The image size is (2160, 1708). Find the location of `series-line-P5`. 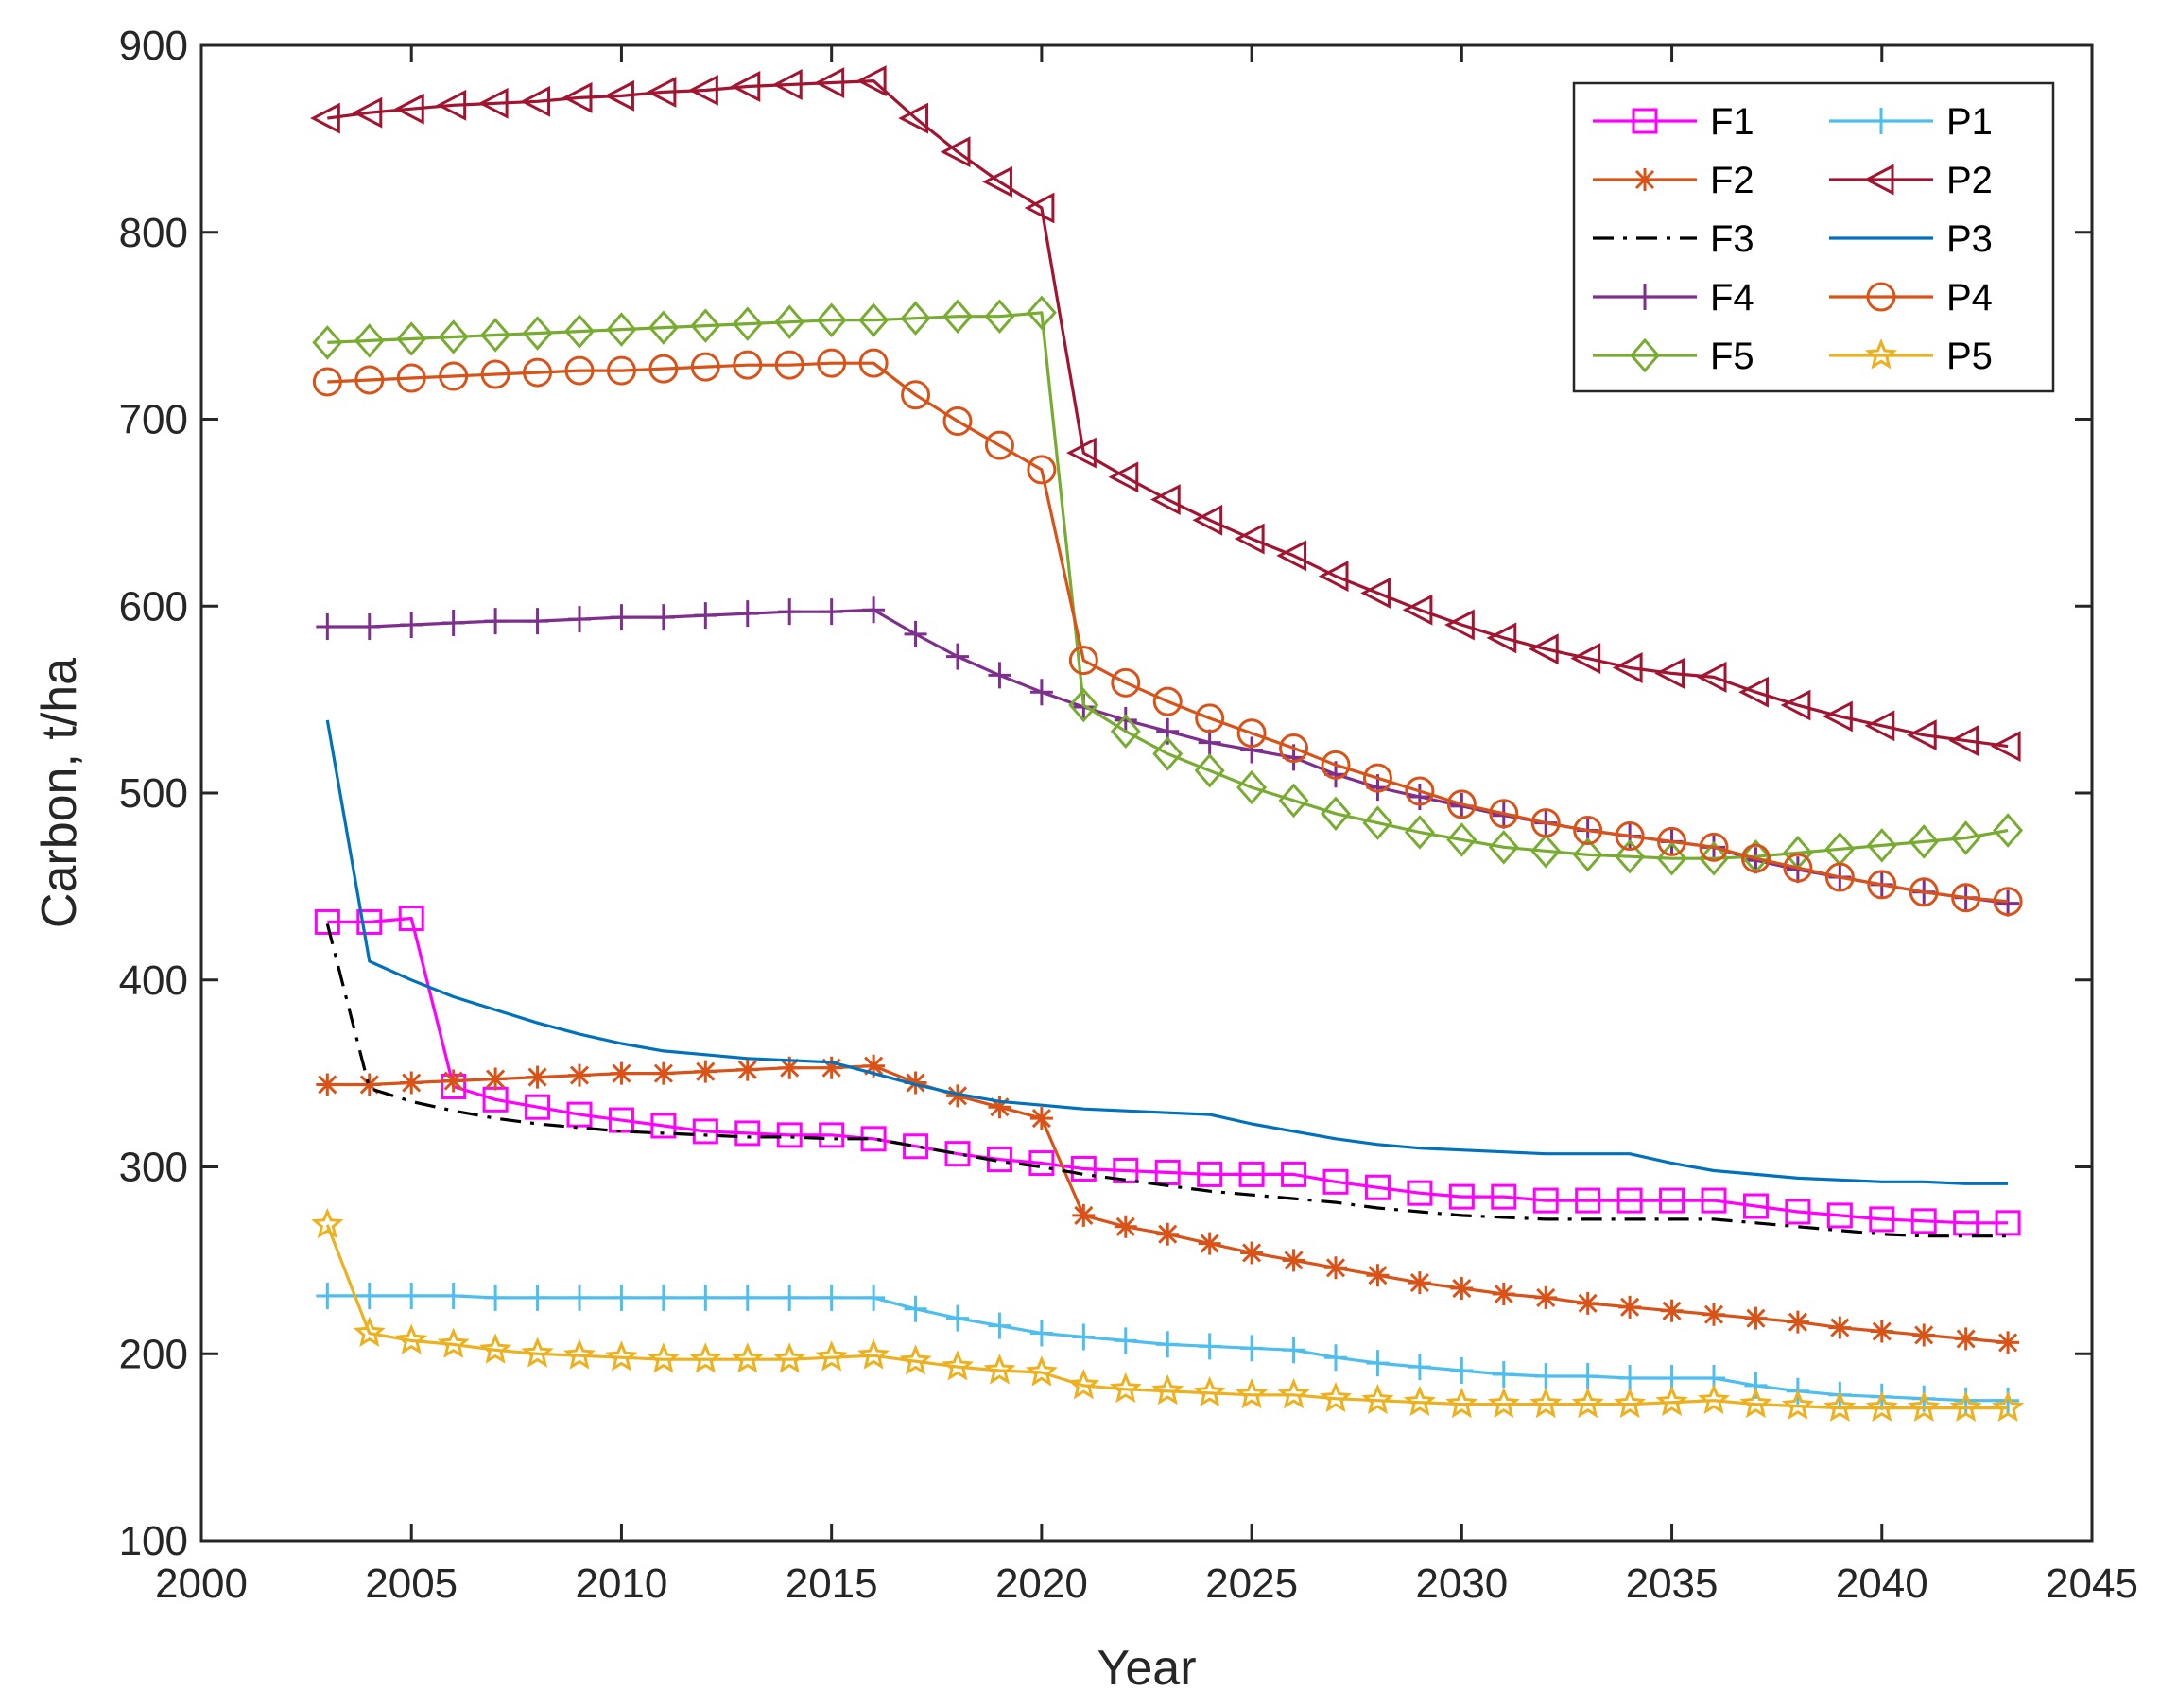

series-line-P5 is located at coordinates (1167, 1317).